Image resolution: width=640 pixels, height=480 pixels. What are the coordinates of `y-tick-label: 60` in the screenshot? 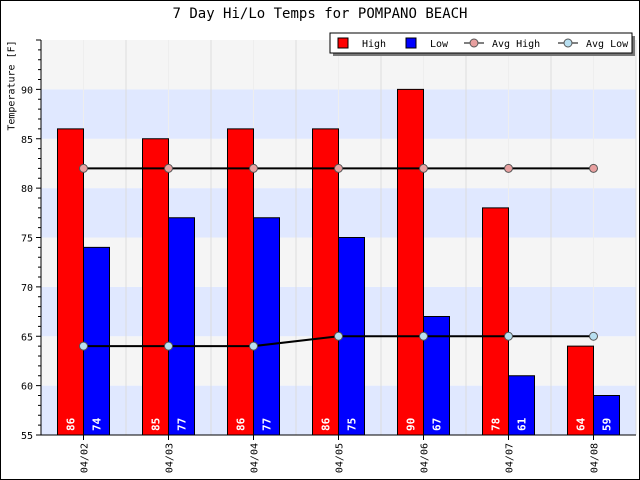 It's located at (27, 387).